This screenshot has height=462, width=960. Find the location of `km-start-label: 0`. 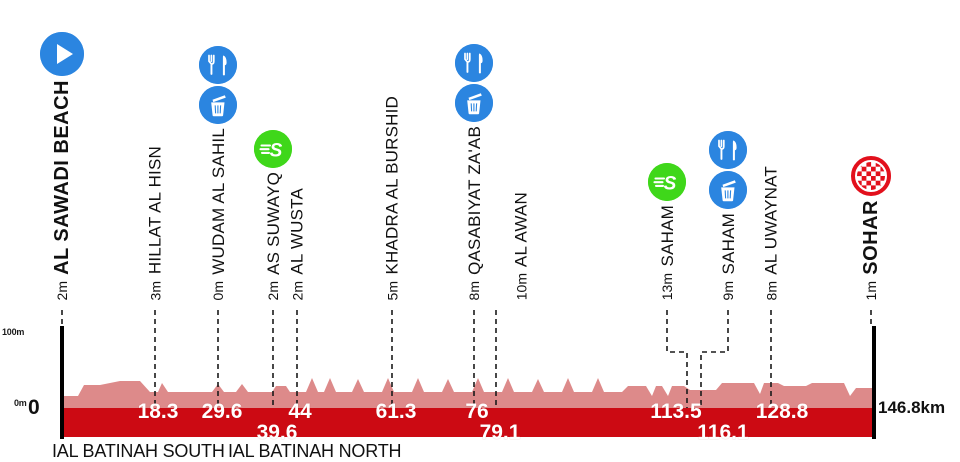

km-start-label: 0 is located at coordinates (34, 407).